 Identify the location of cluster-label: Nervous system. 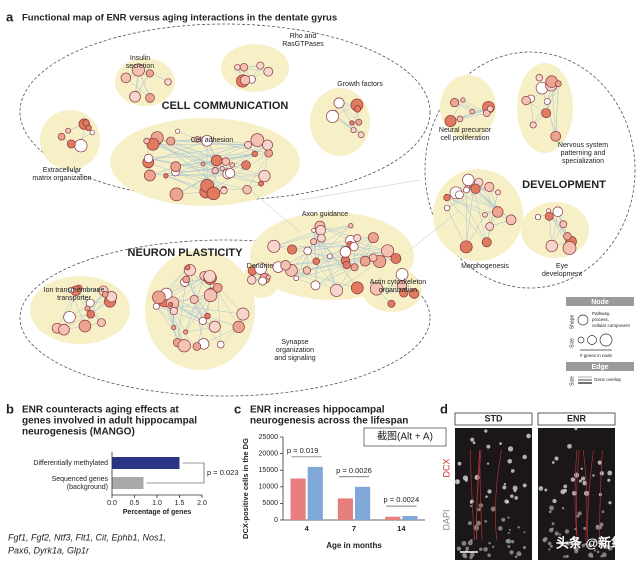
(583, 145).